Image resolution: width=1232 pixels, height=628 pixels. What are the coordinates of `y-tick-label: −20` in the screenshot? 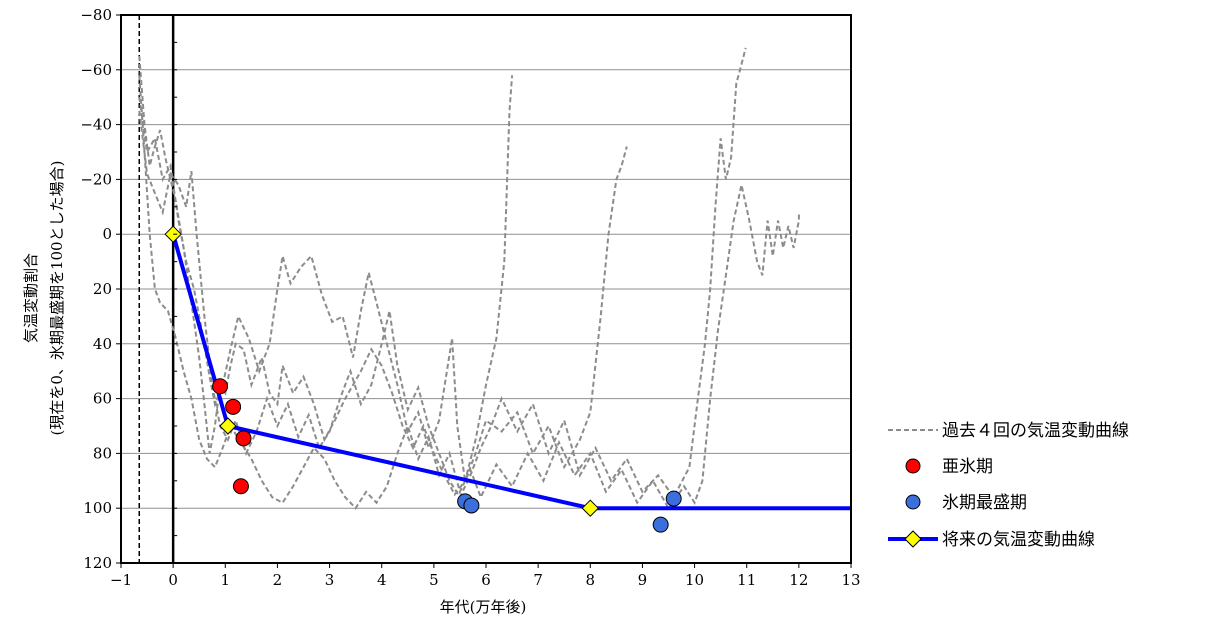 It's located at (96, 179).